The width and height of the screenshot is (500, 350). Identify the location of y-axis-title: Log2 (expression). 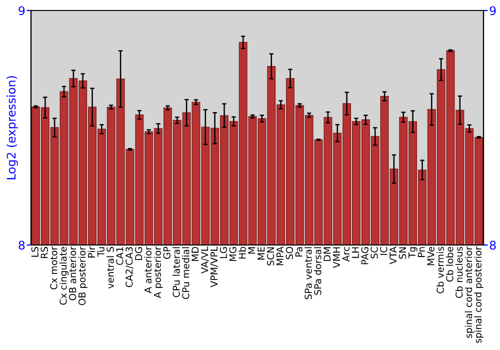
(12, 128).